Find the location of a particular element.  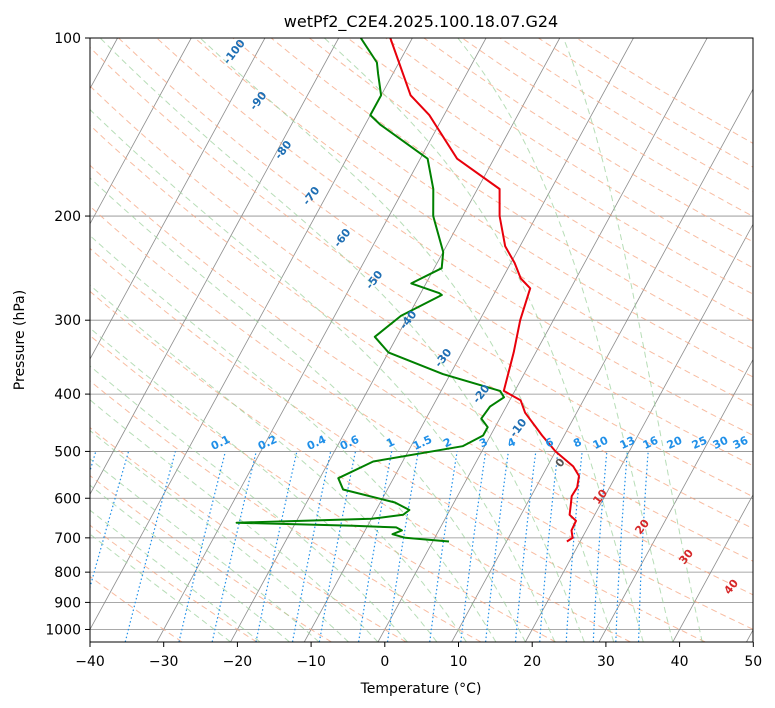

y-tick-label: 1000 is located at coordinates (63, 630).